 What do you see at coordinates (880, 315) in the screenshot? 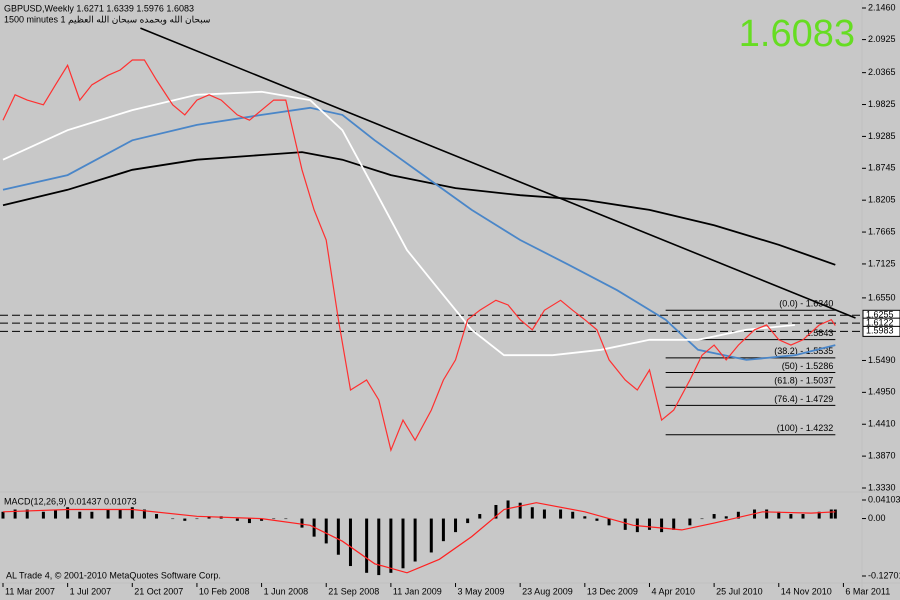
I see `price-tag-label: 1.6255` at bounding box center [880, 315].